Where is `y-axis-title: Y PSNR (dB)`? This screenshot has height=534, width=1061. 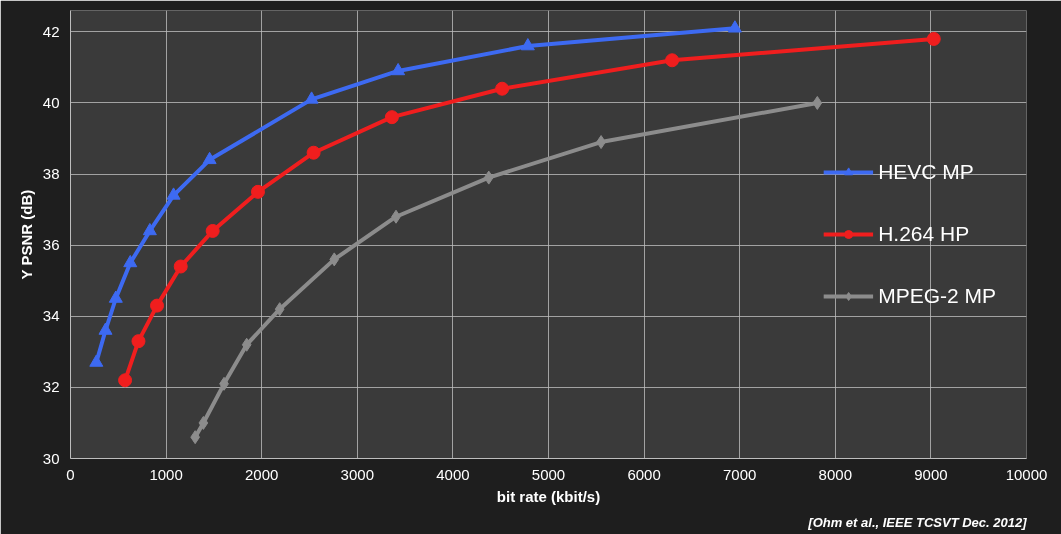 y-axis-title: Y PSNR (dB) is located at coordinates (26, 234).